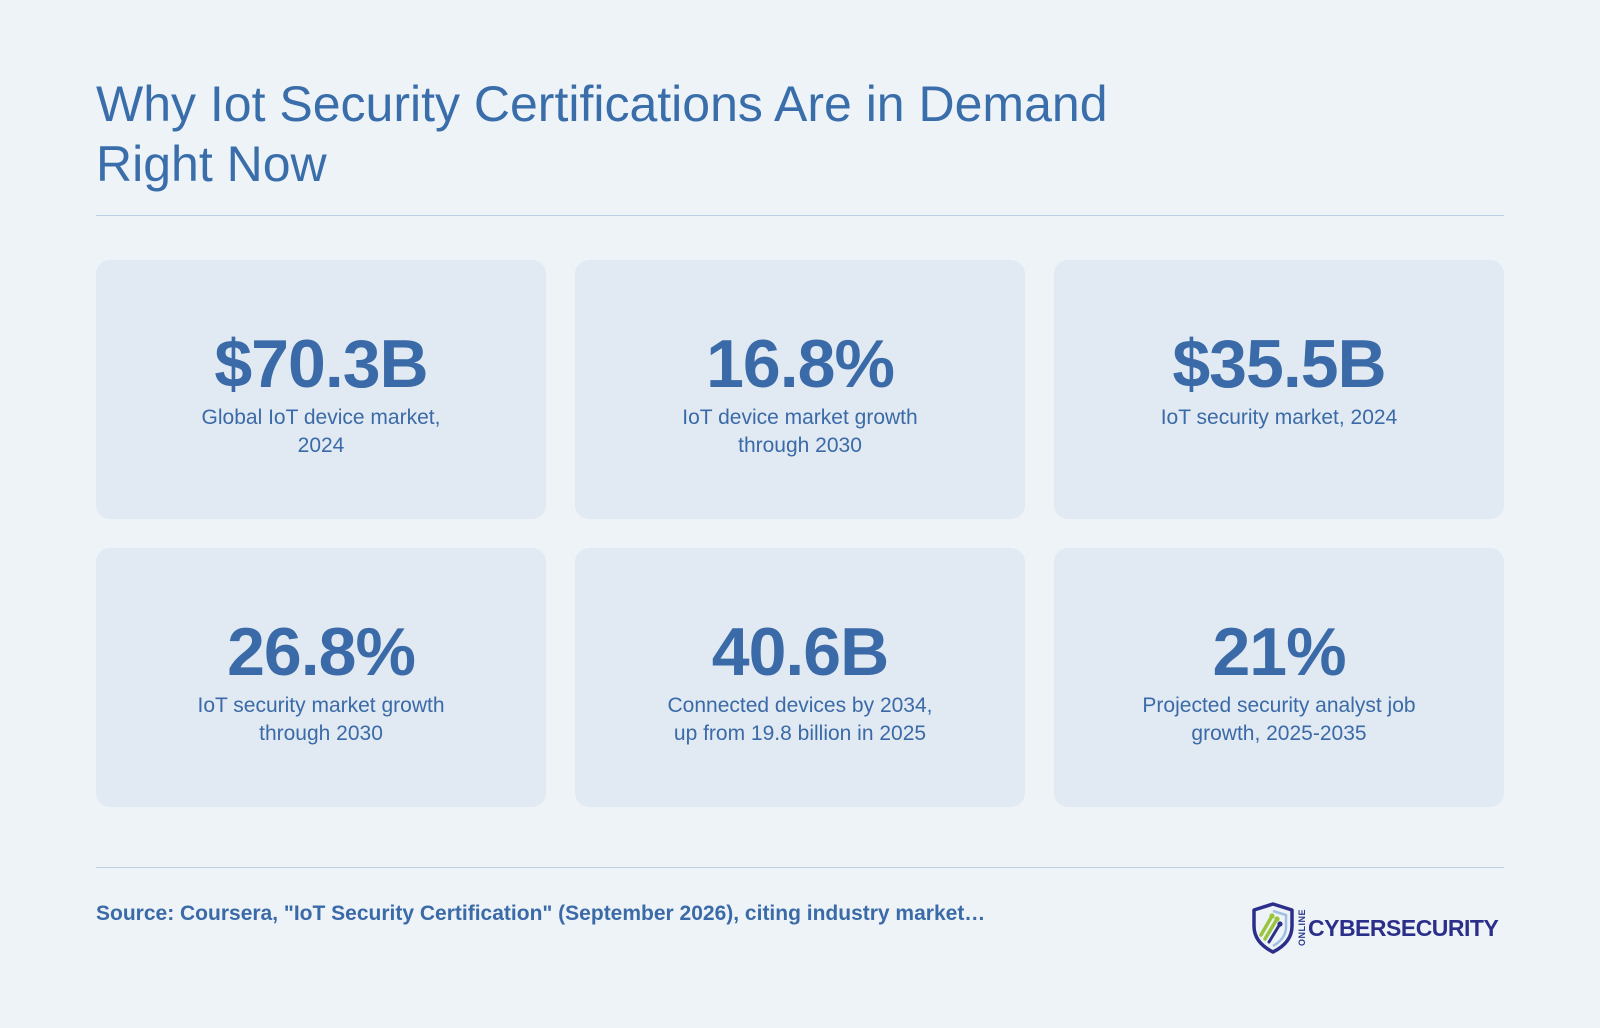  I want to click on stat-value: 40.6B, so click(800, 652).